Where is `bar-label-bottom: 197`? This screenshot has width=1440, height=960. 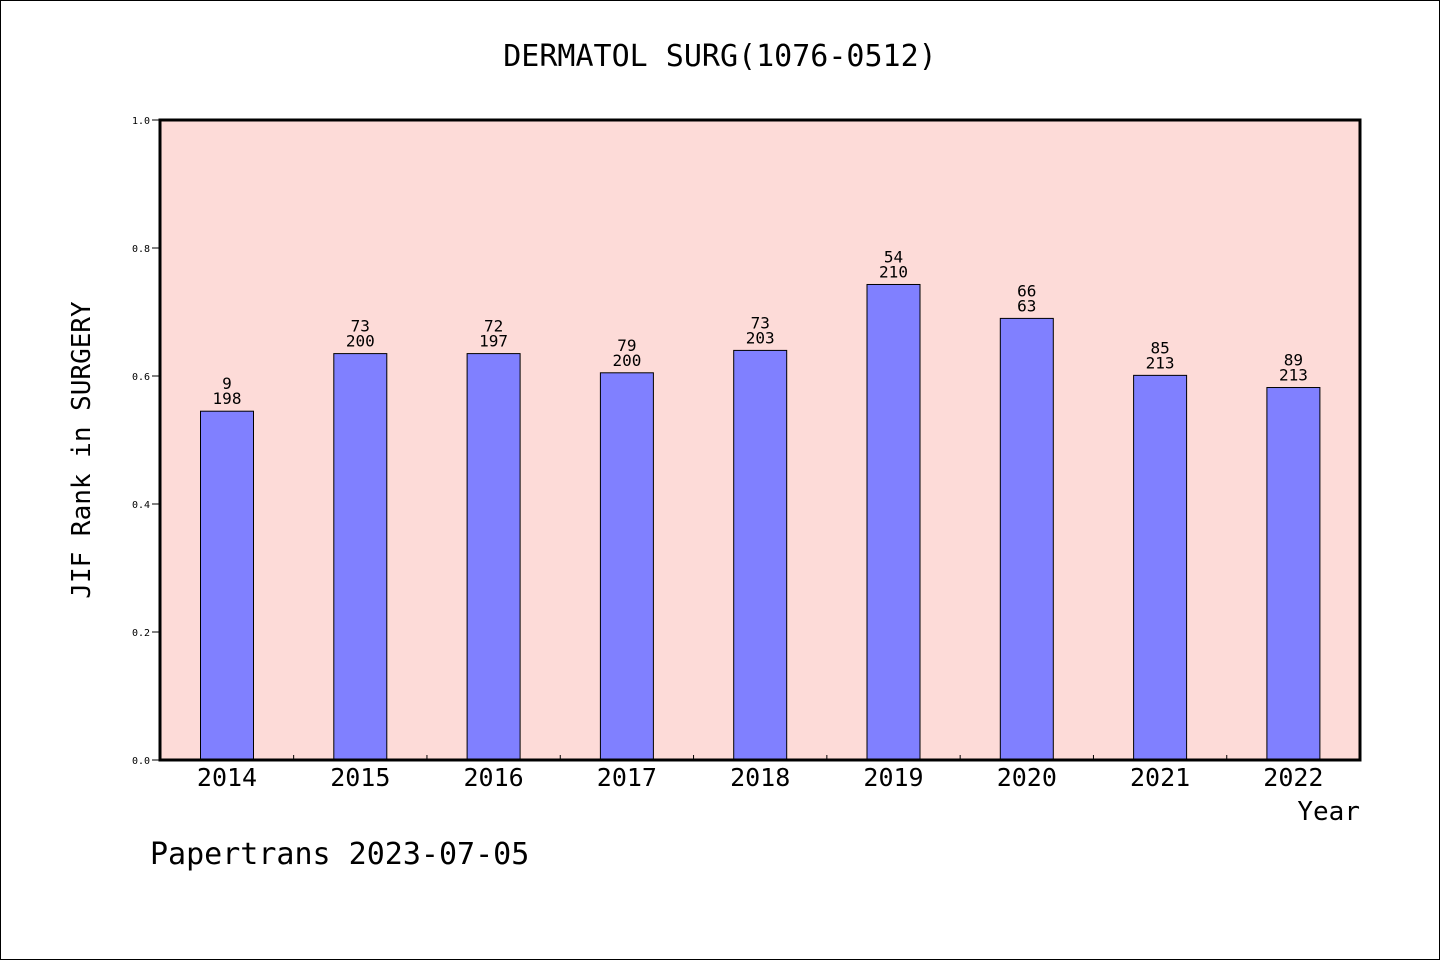 bar-label-bottom: 197 is located at coordinates (493, 341).